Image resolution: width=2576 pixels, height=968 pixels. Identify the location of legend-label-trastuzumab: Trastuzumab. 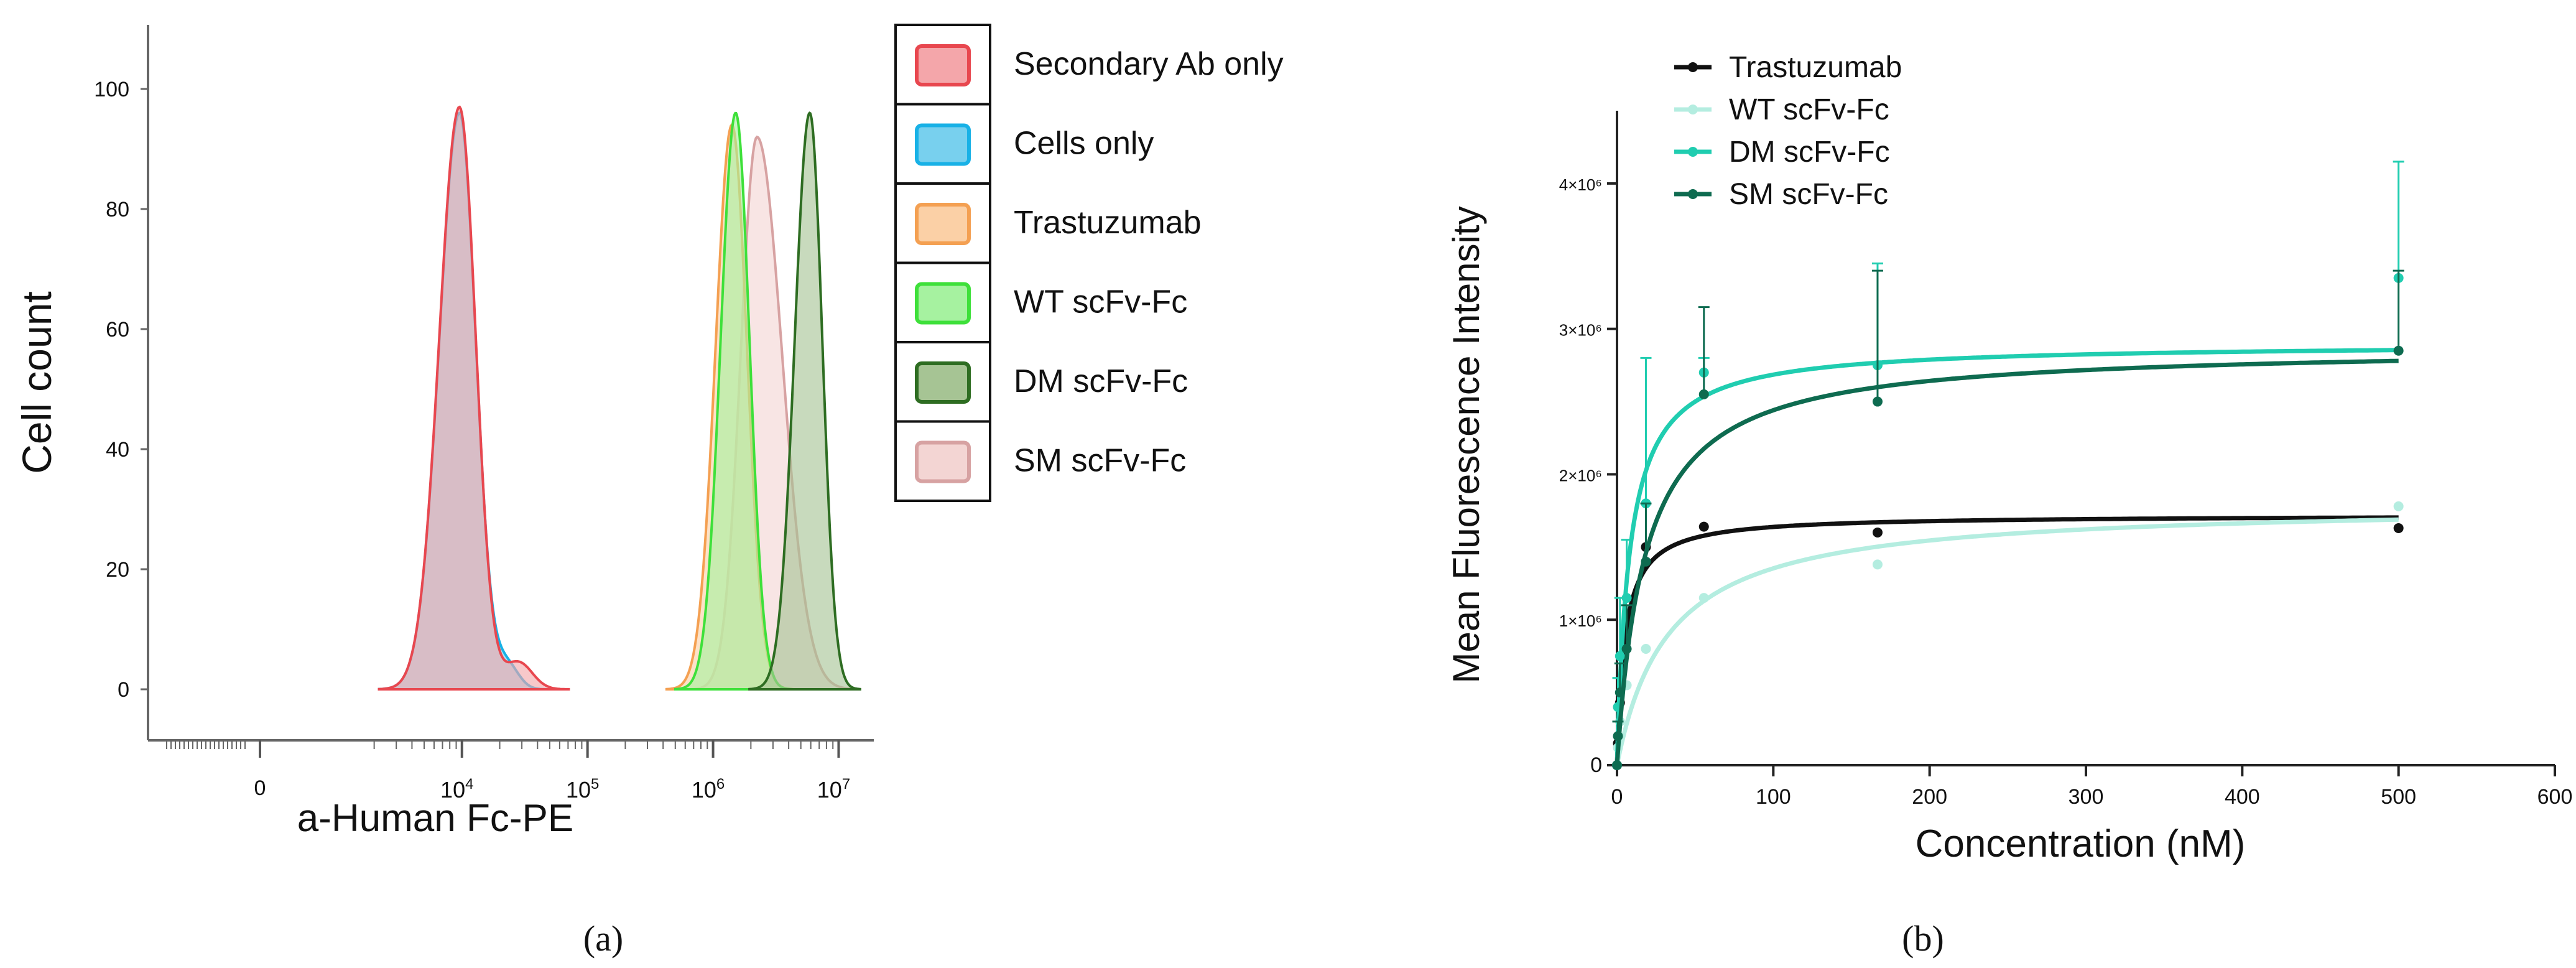
(1108, 223).